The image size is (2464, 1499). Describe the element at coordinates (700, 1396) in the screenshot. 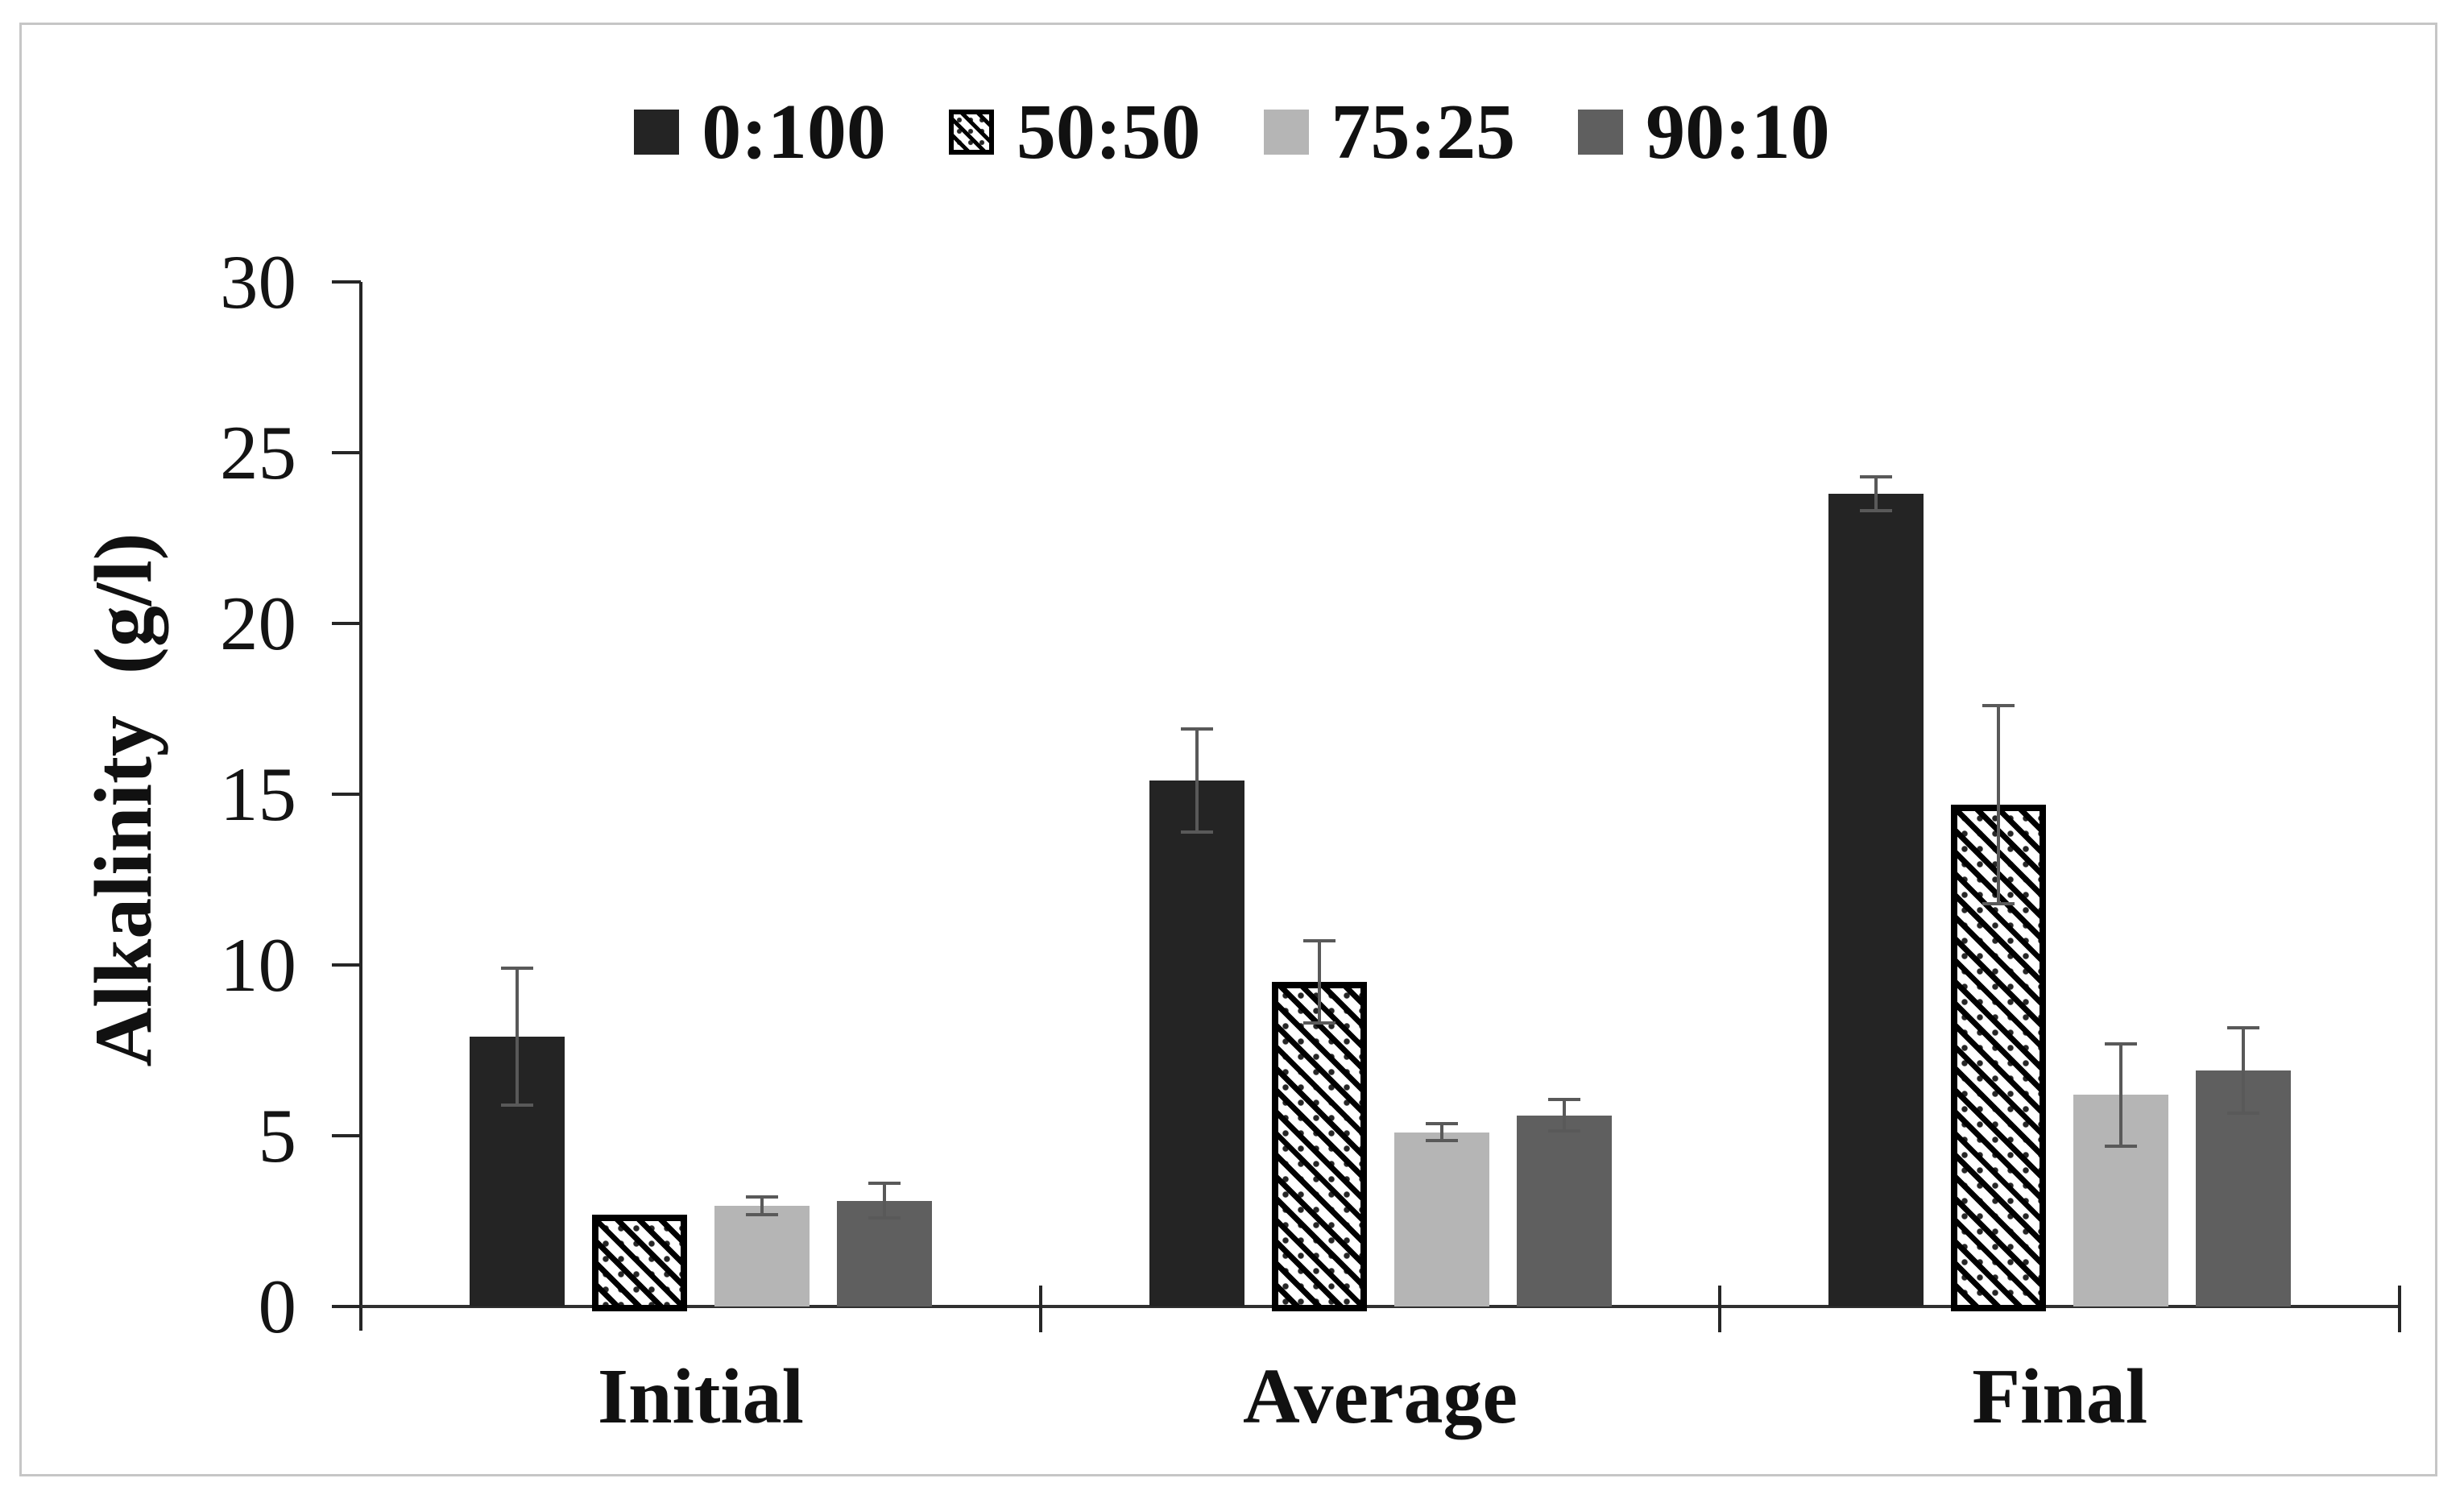

I see `category-label-initial: Initial` at that location.